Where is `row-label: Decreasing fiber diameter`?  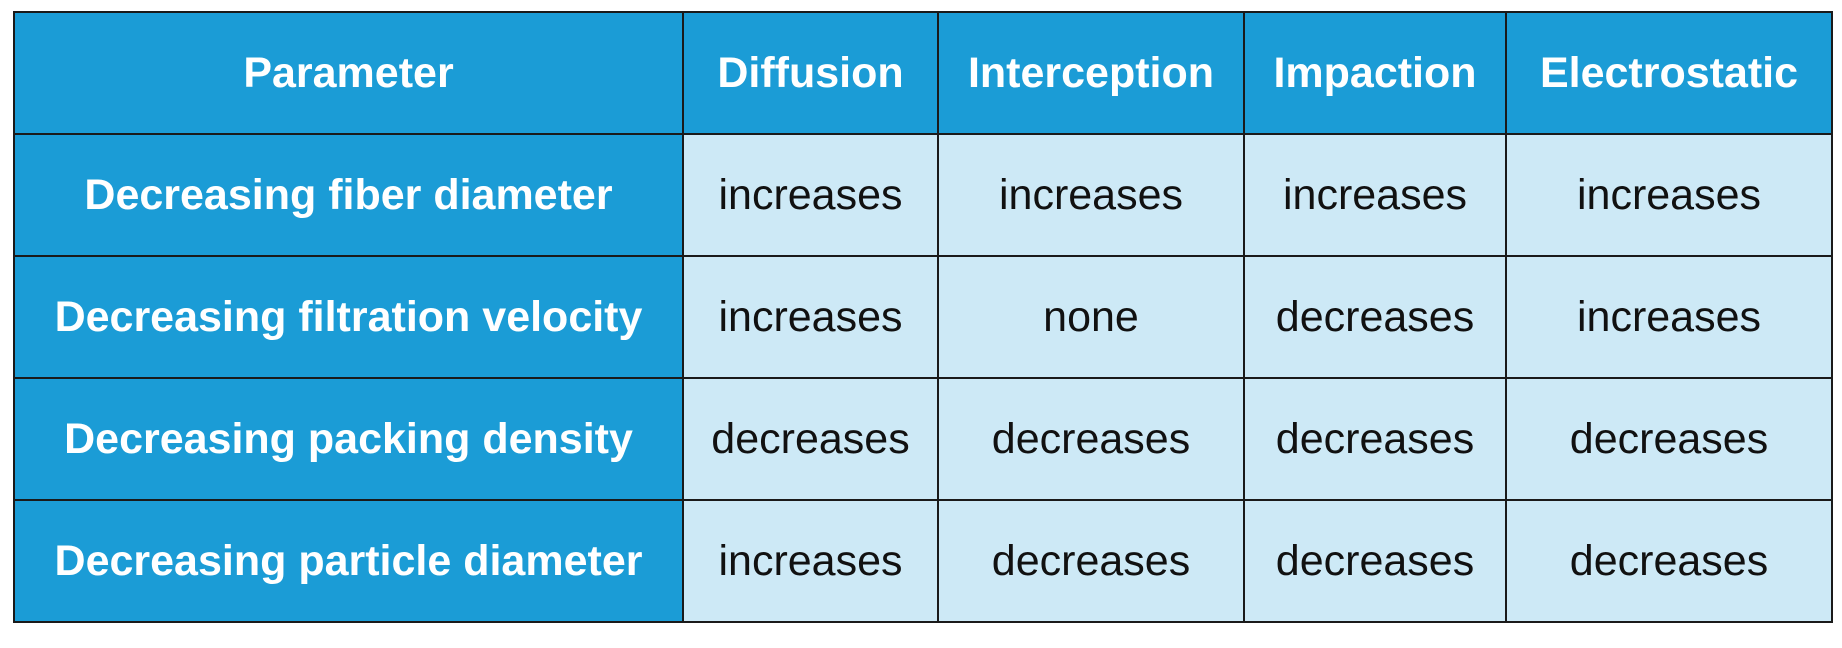
row-label: Decreasing fiber diameter is located at coordinates (348, 195).